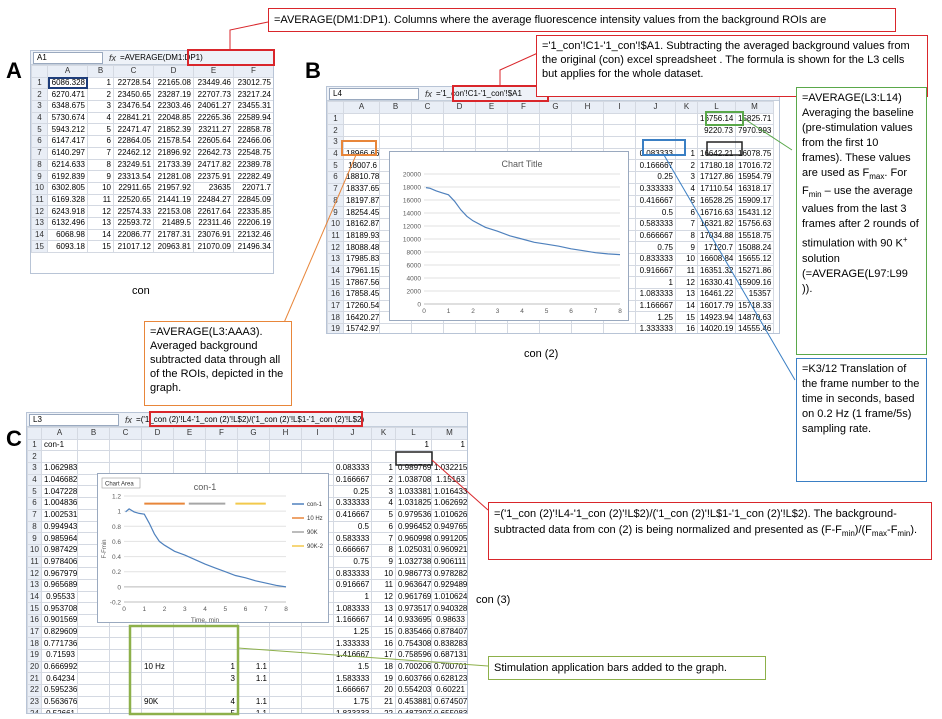 The height and width of the screenshot is (719, 942). Describe the element at coordinates (655, 177) in the screenshot. I see `cell: 0.25` at that location.